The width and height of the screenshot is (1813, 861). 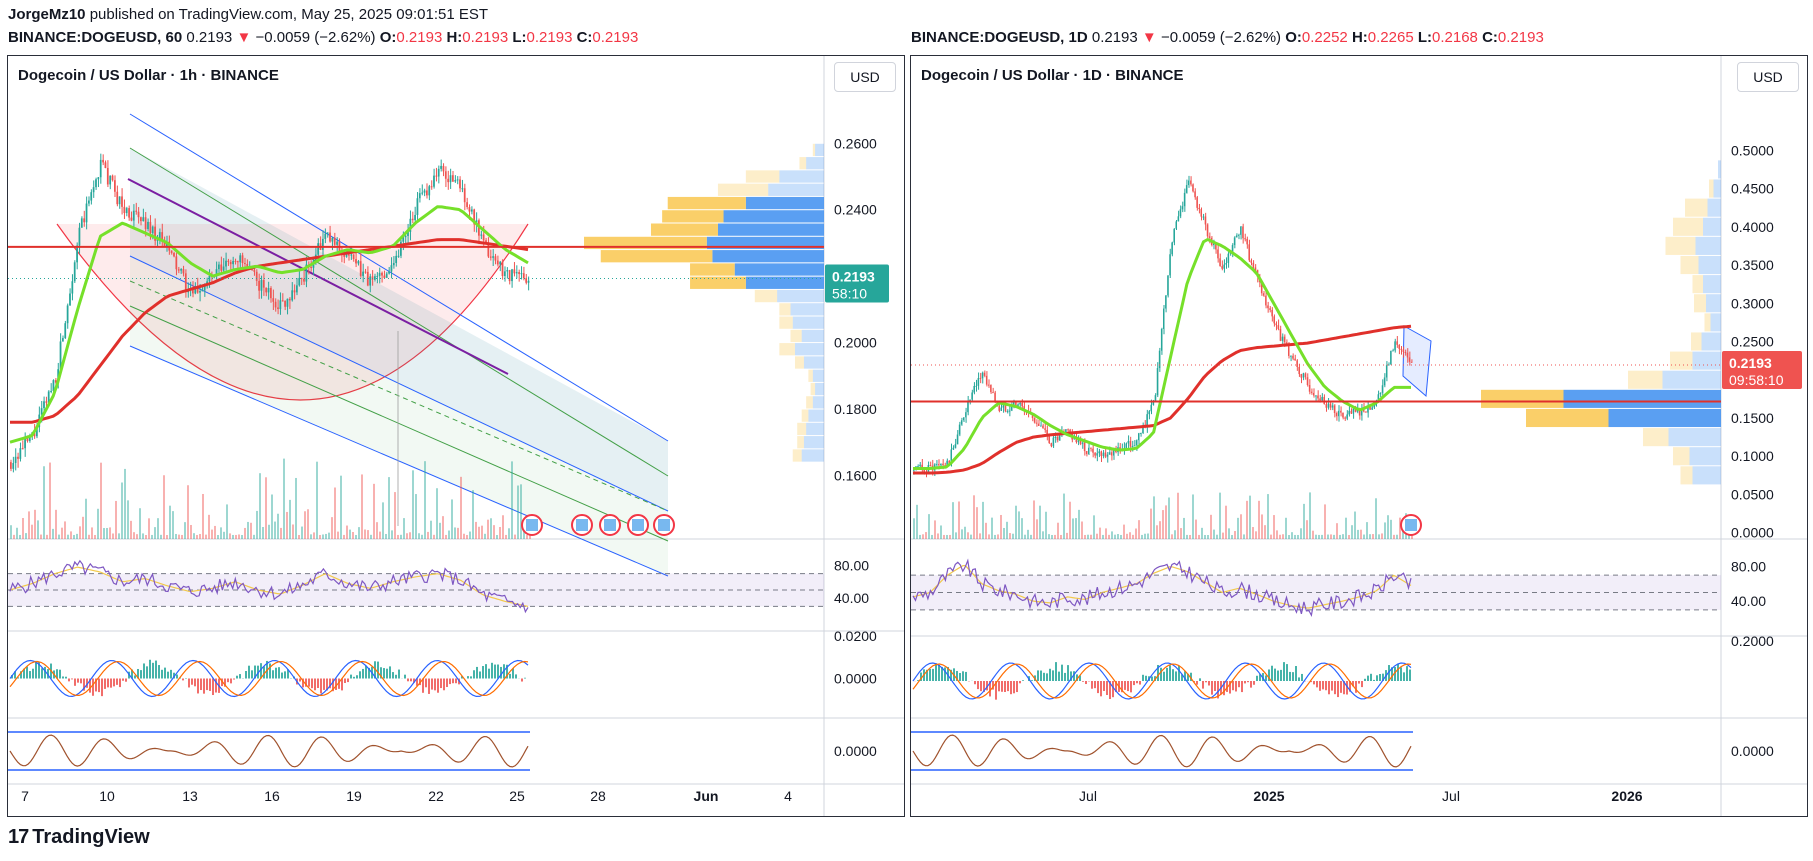 What do you see at coordinates (784, 203) in the screenshot?
I see `left-vp-up-bar` at bounding box center [784, 203].